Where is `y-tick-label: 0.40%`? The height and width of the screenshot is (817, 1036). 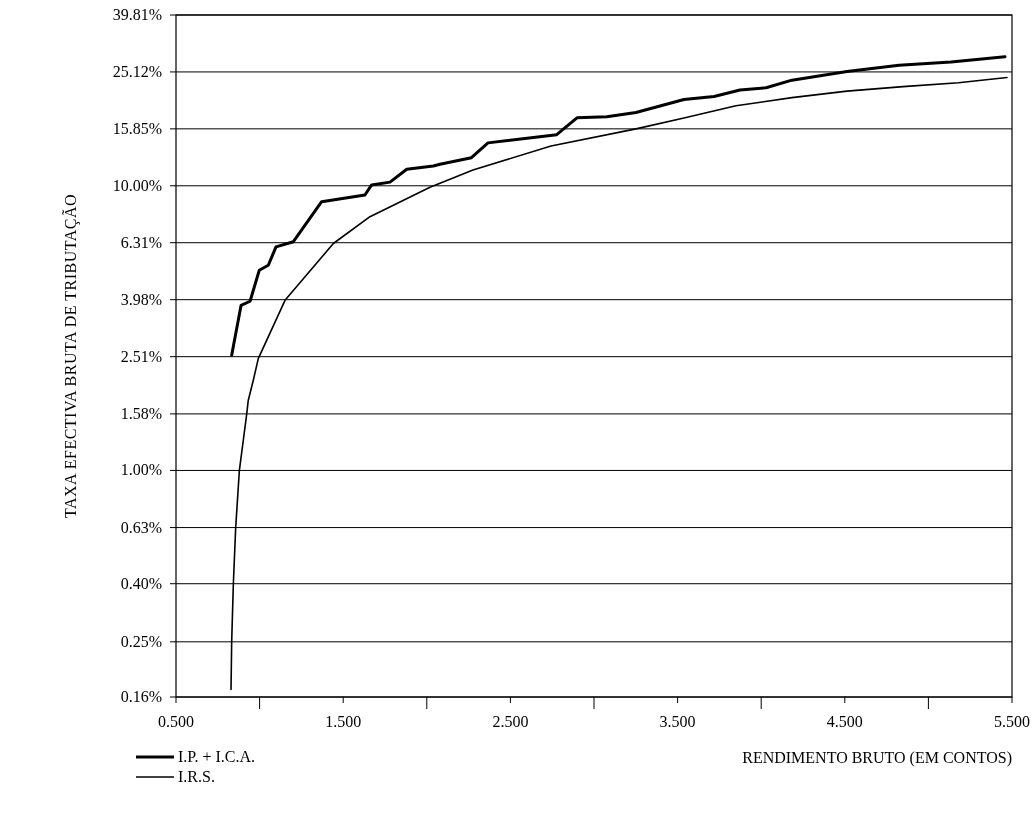 y-tick-label: 0.40% is located at coordinates (141, 583).